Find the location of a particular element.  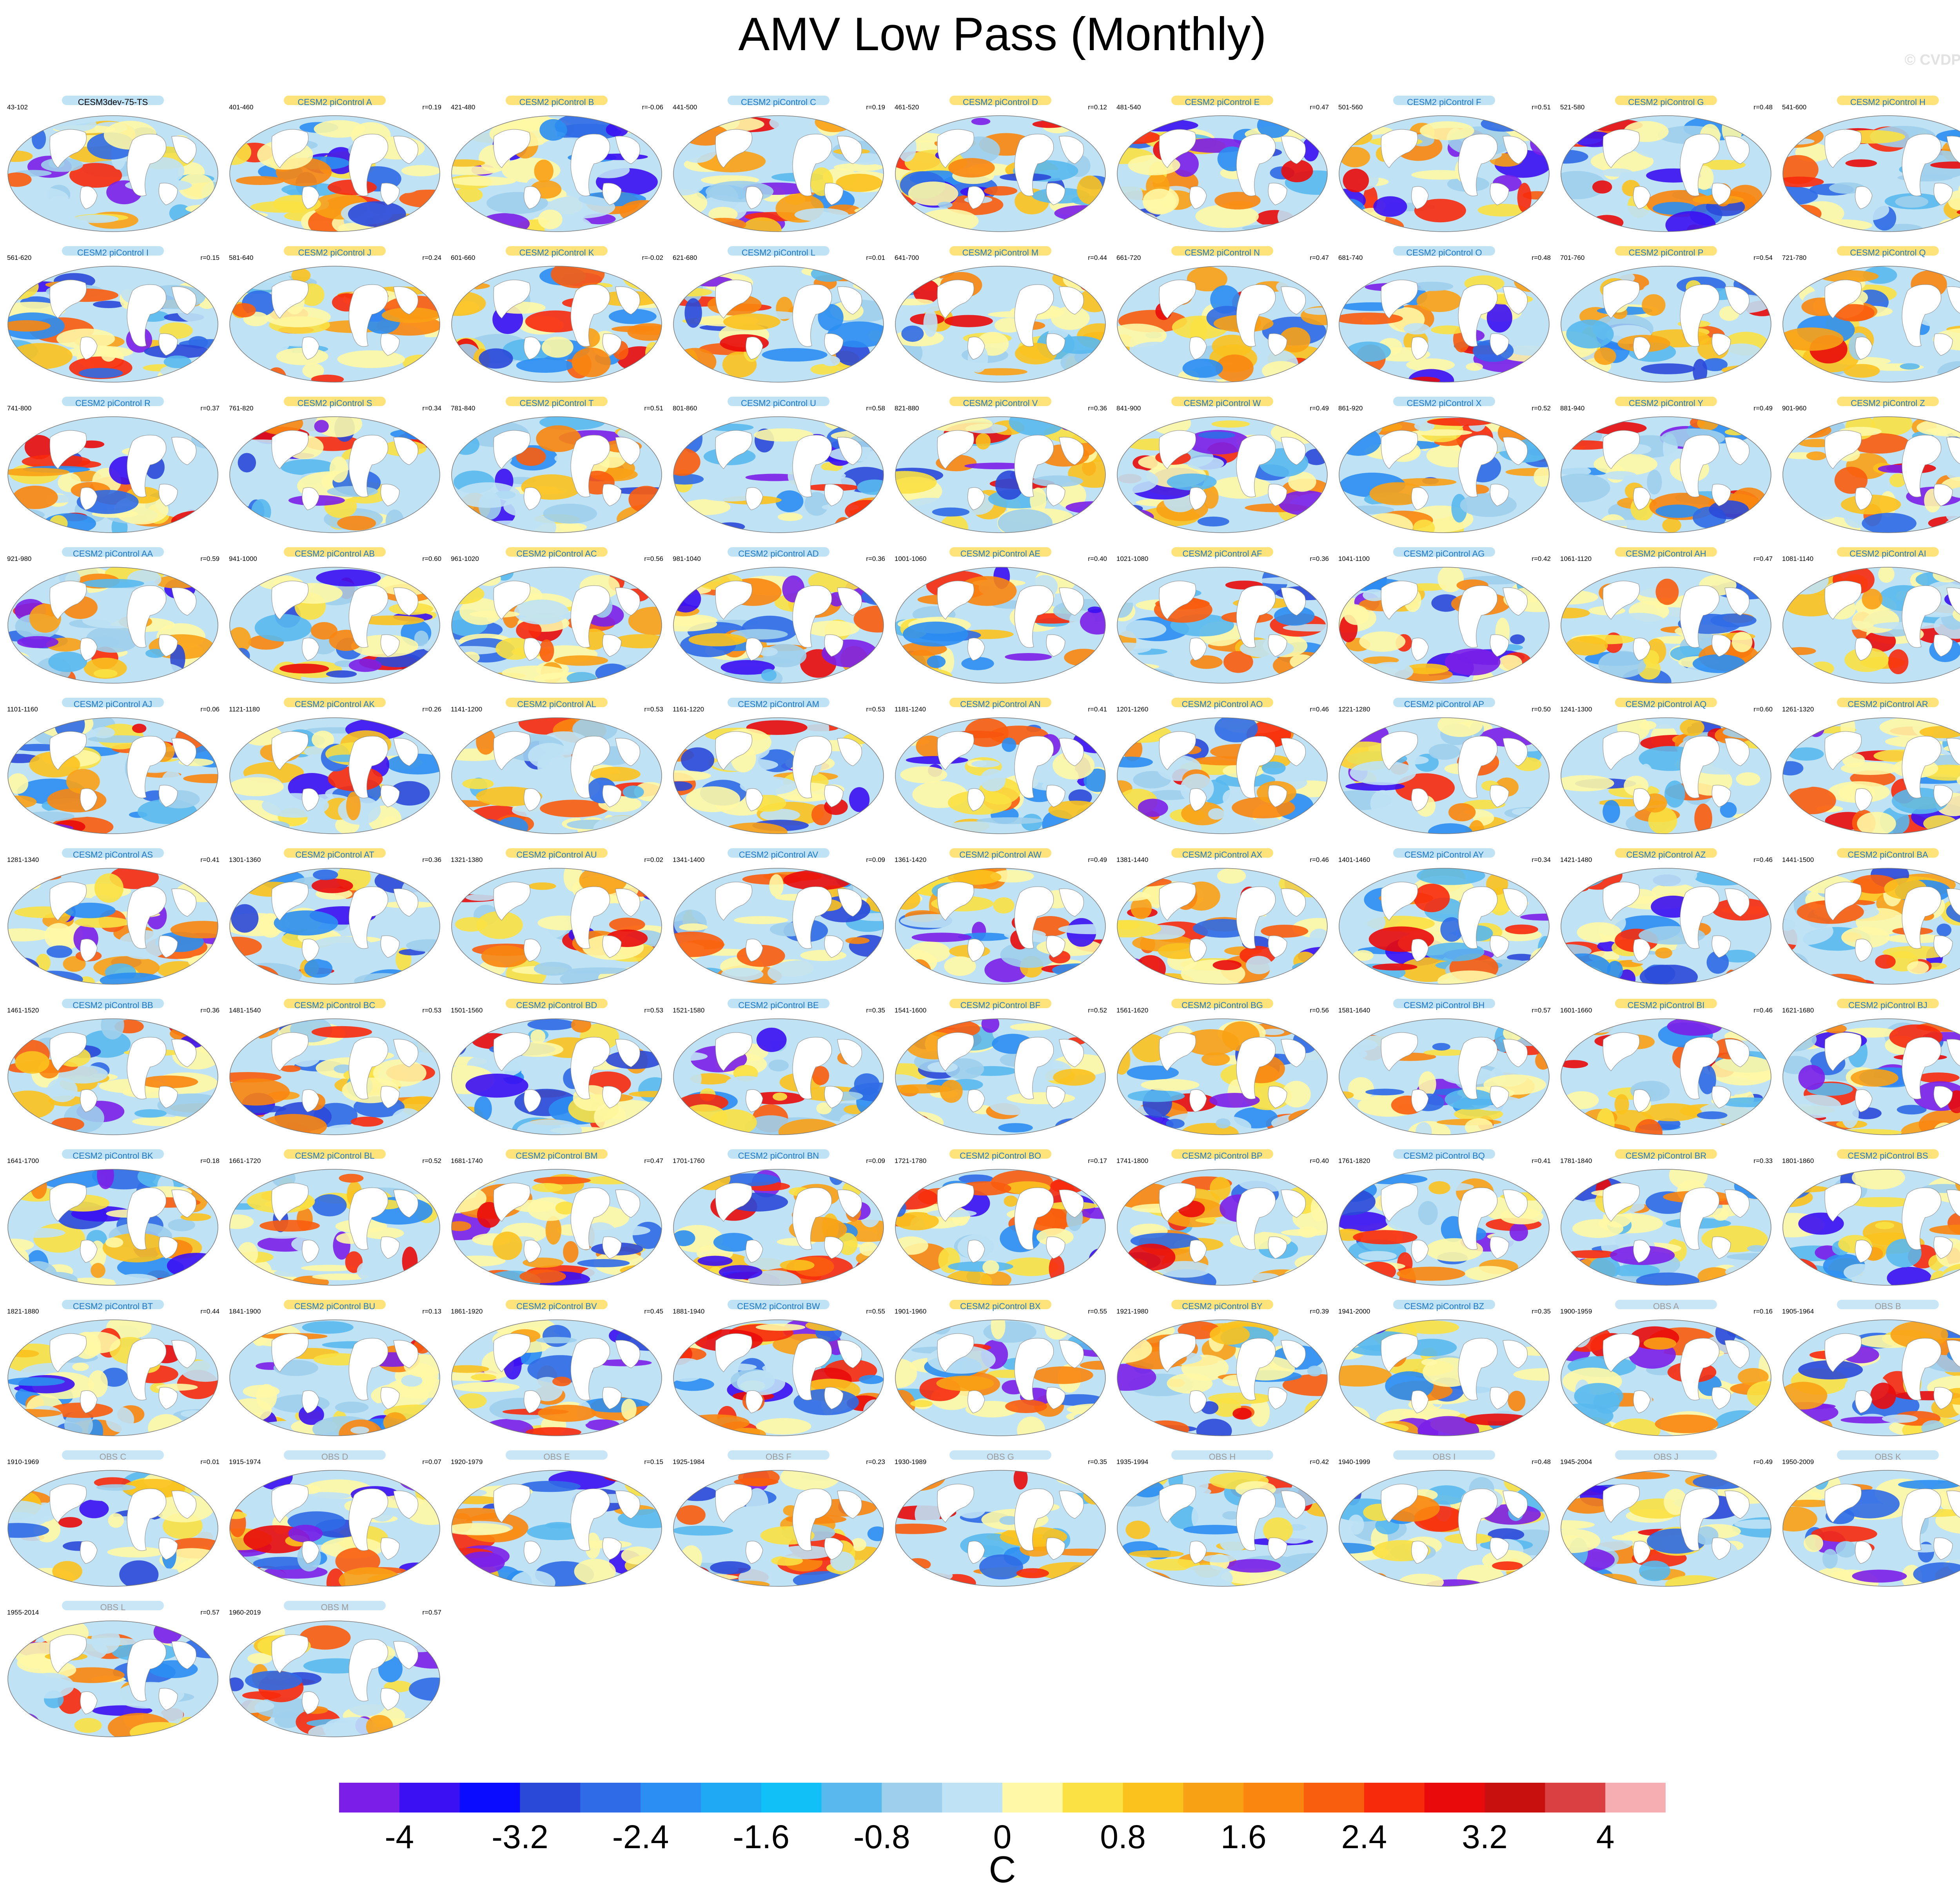

panel-correlation: r=0.52 is located at coordinates (1541, 408).